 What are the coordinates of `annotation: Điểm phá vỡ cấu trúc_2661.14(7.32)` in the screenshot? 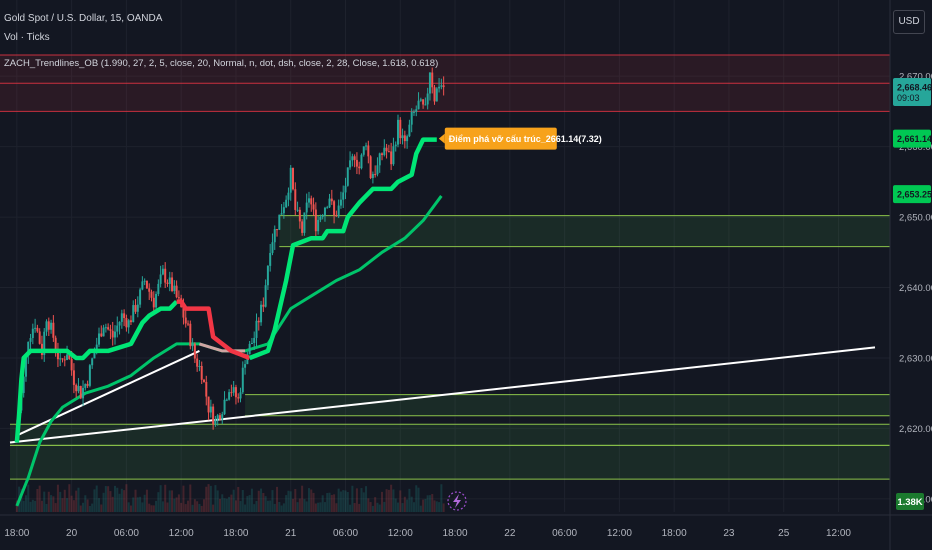 It's located at (520, 138).